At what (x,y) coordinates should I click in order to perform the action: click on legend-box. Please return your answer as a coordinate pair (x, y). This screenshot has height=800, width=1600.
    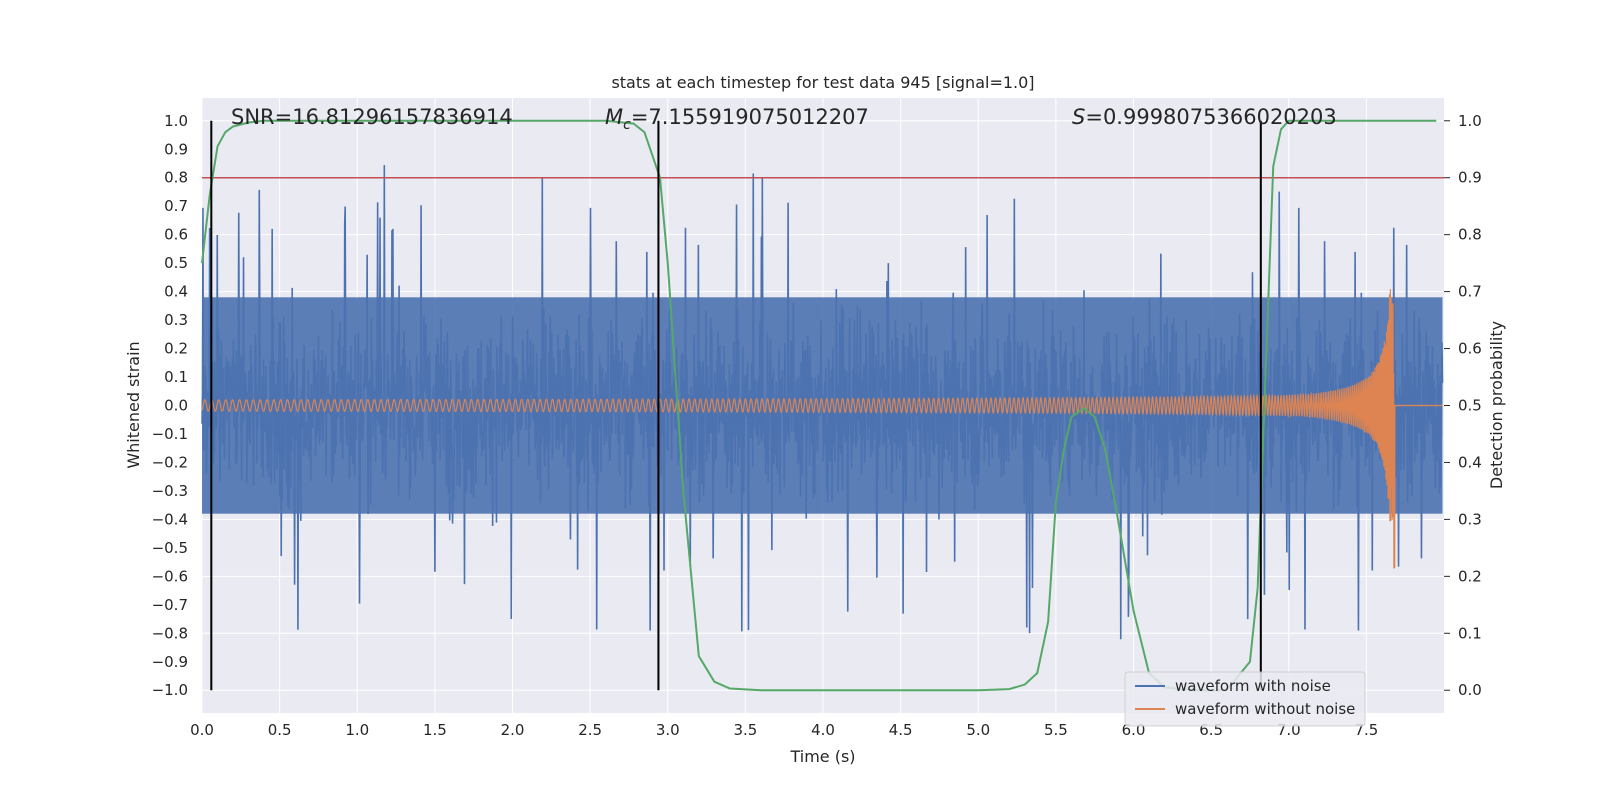
    Looking at the image, I should click on (1245, 699).